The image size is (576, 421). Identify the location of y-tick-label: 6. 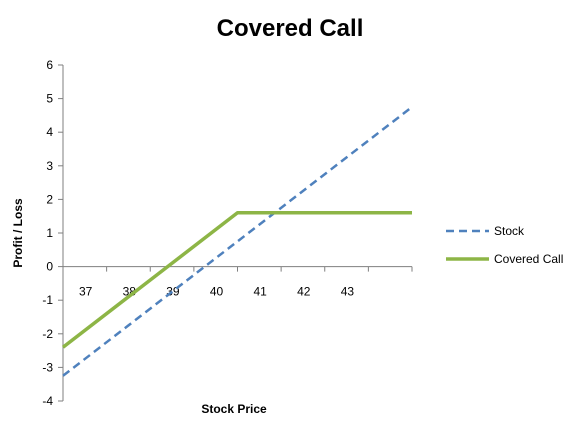
(49, 65).